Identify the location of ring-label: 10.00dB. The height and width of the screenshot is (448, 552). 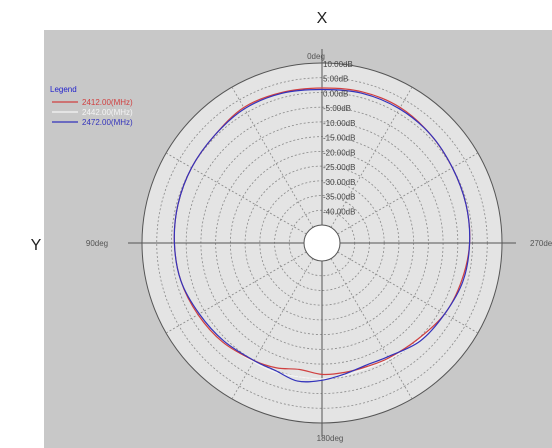
(338, 64).